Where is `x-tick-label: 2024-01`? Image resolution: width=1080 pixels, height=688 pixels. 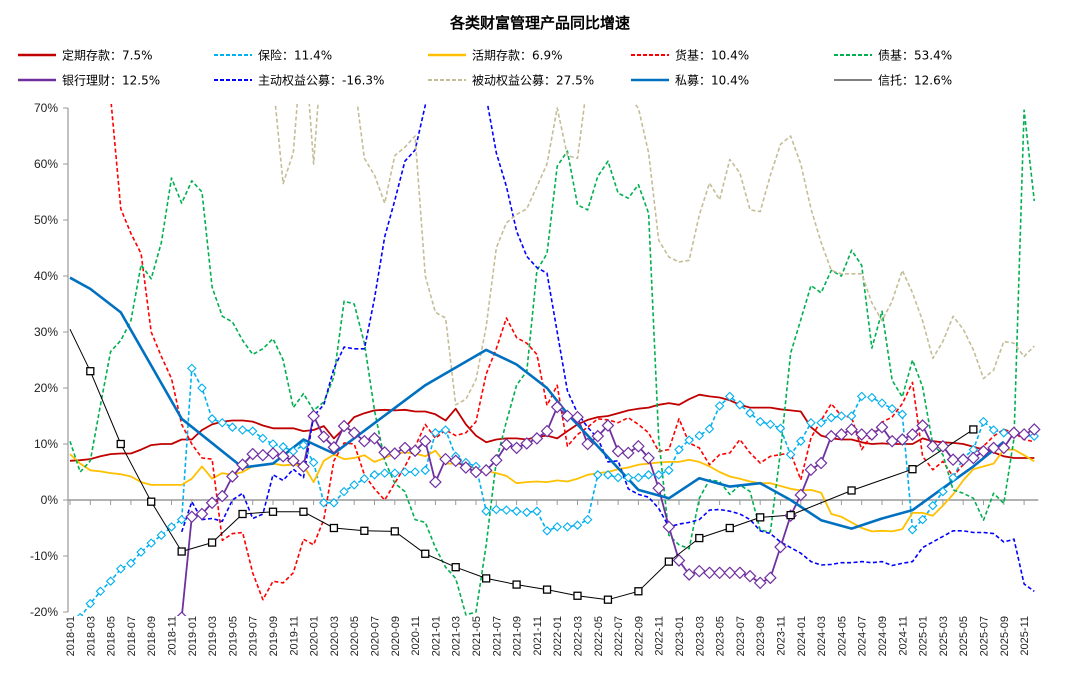
x-tick-label: 2024-01 is located at coordinates (802, 636).